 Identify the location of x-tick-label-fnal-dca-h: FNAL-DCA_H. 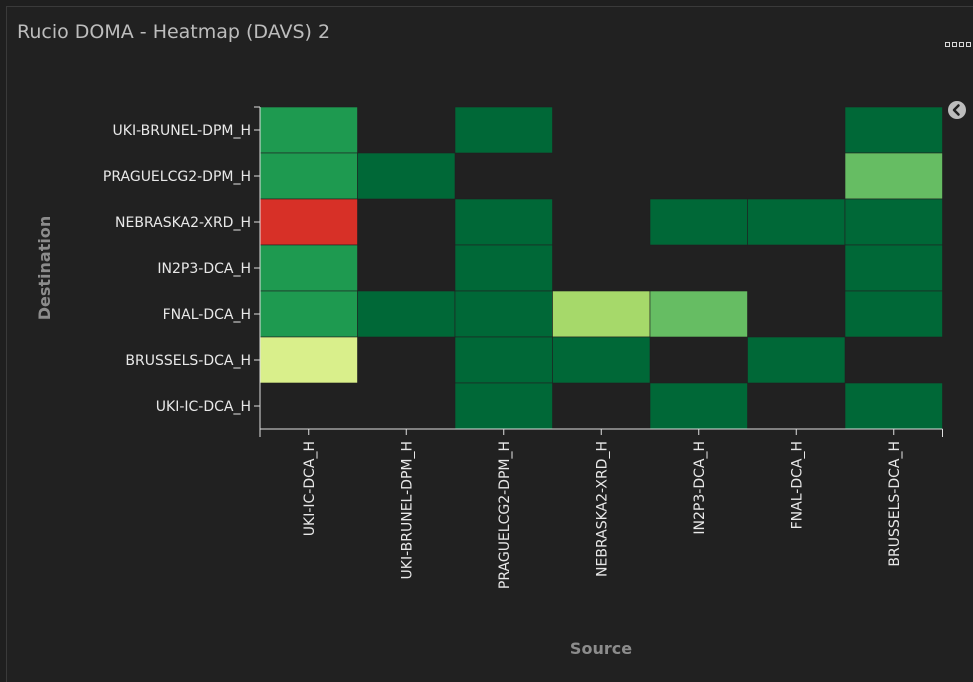
(797, 485).